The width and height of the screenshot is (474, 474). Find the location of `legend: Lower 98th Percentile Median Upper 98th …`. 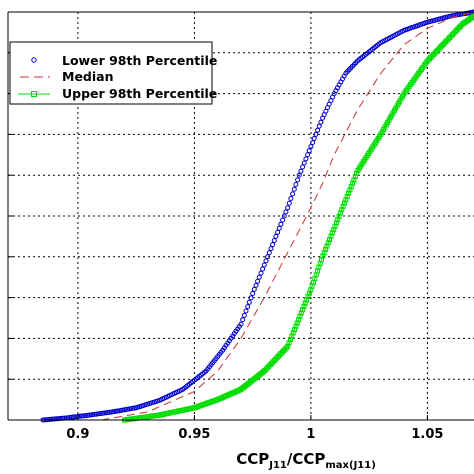

legend: Lower 98th Percentile Median Upper 98th … is located at coordinates (113, 73).